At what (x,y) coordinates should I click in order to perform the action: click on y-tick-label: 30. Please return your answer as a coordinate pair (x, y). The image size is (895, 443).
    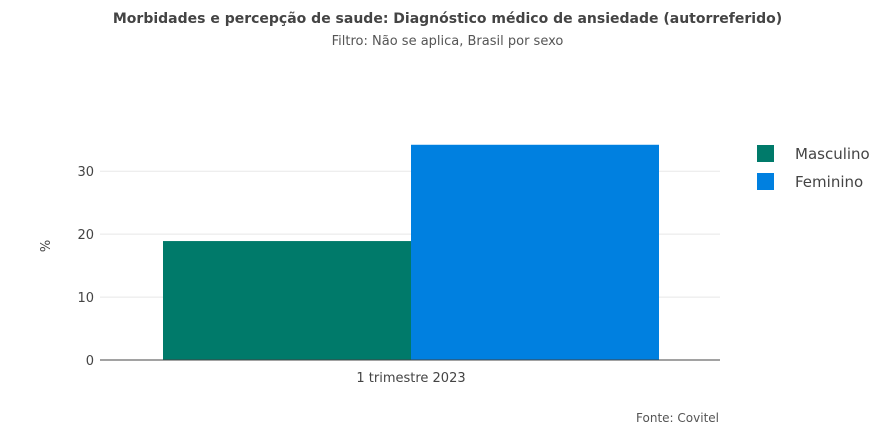
    Looking at the image, I should click on (85, 172).